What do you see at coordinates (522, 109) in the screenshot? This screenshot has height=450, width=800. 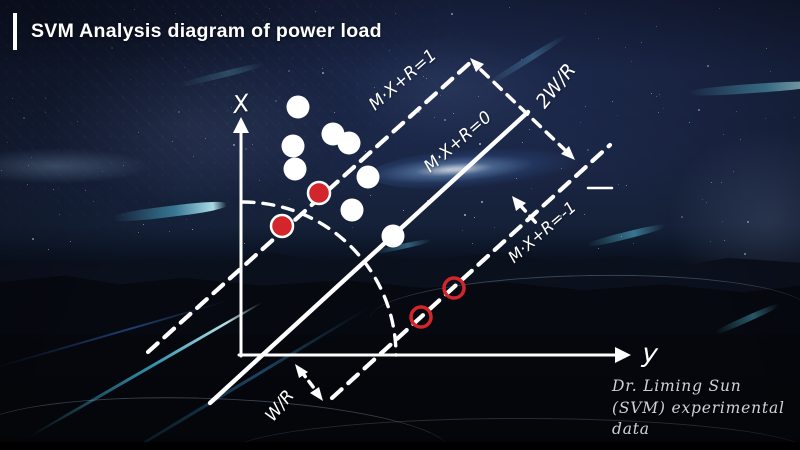 I see `margin-width-arrow-line` at bounding box center [522, 109].